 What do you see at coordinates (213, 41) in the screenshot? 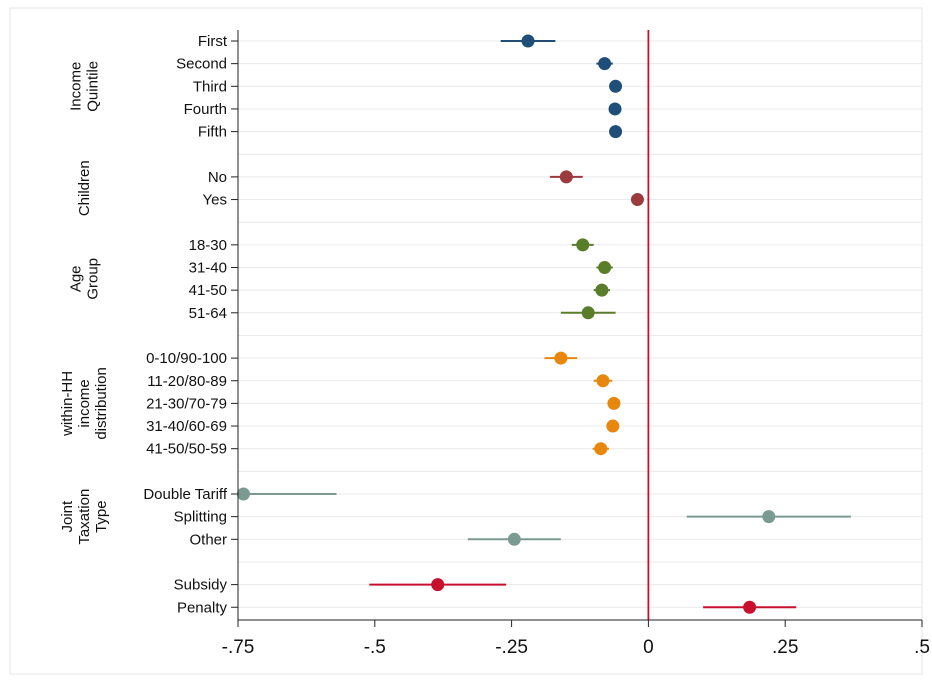
I see `row-label: First` at bounding box center [213, 41].